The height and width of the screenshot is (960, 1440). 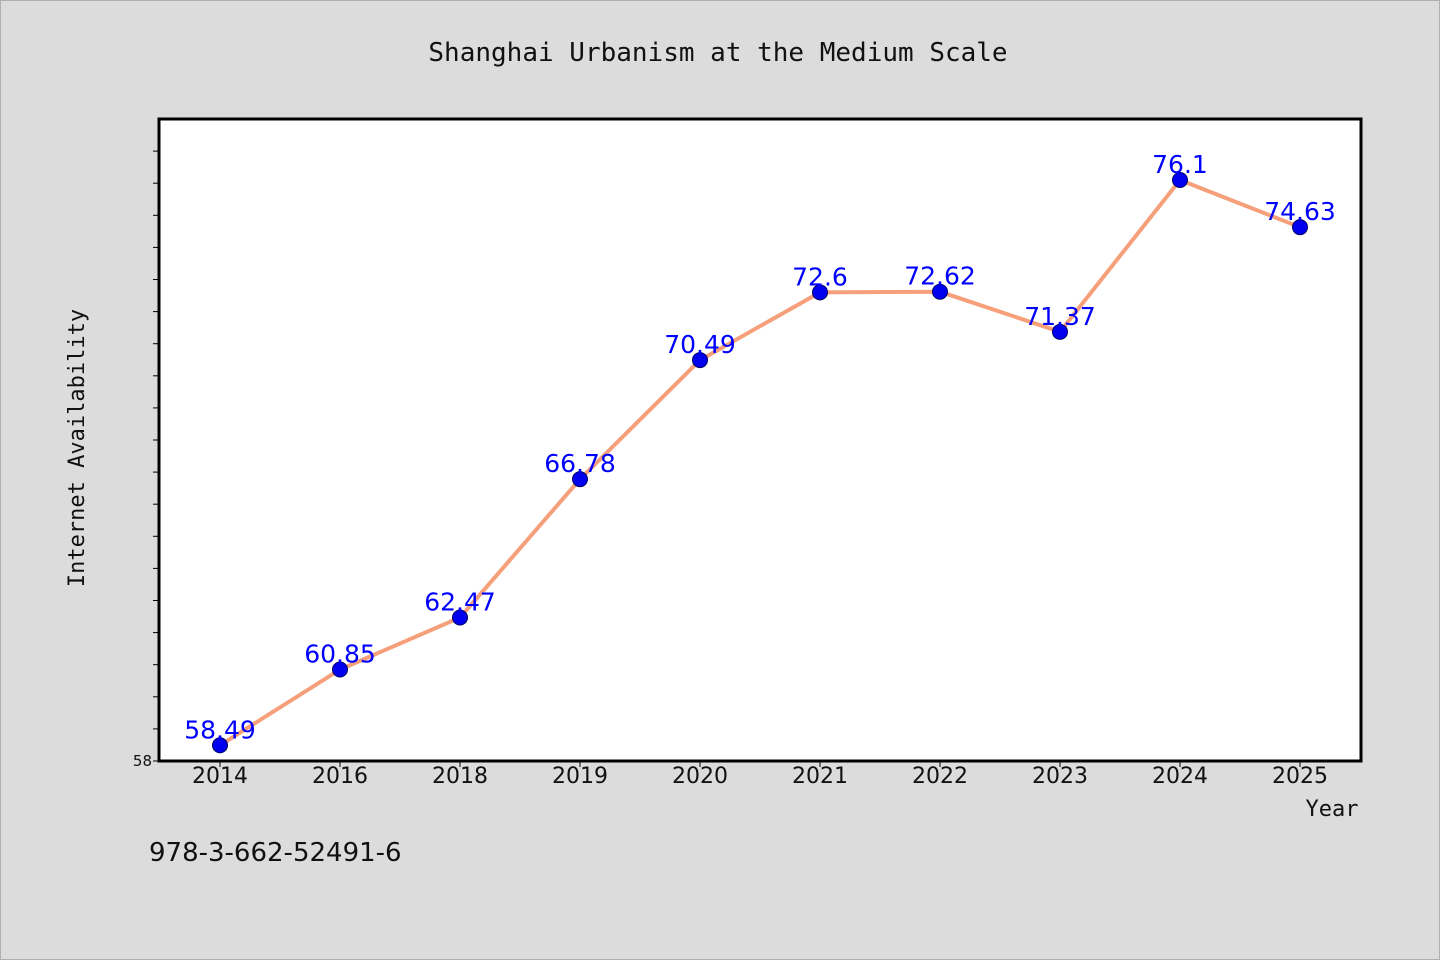 What do you see at coordinates (340, 776) in the screenshot?
I see `x-tick-label: 2016` at bounding box center [340, 776].